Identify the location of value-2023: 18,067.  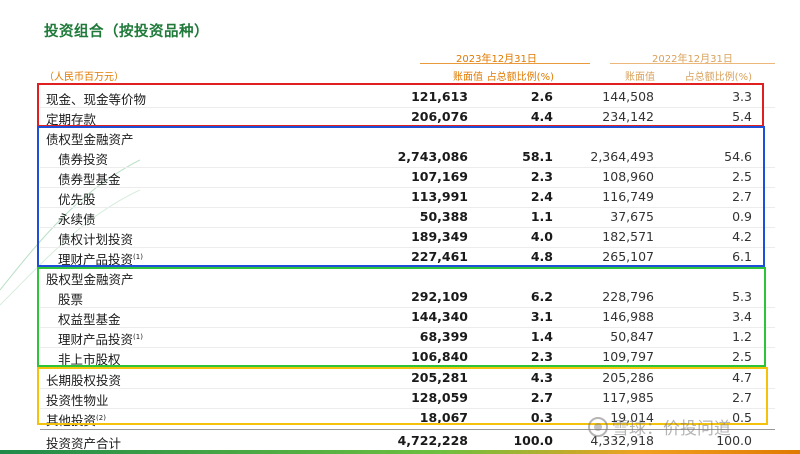
(443, 417).